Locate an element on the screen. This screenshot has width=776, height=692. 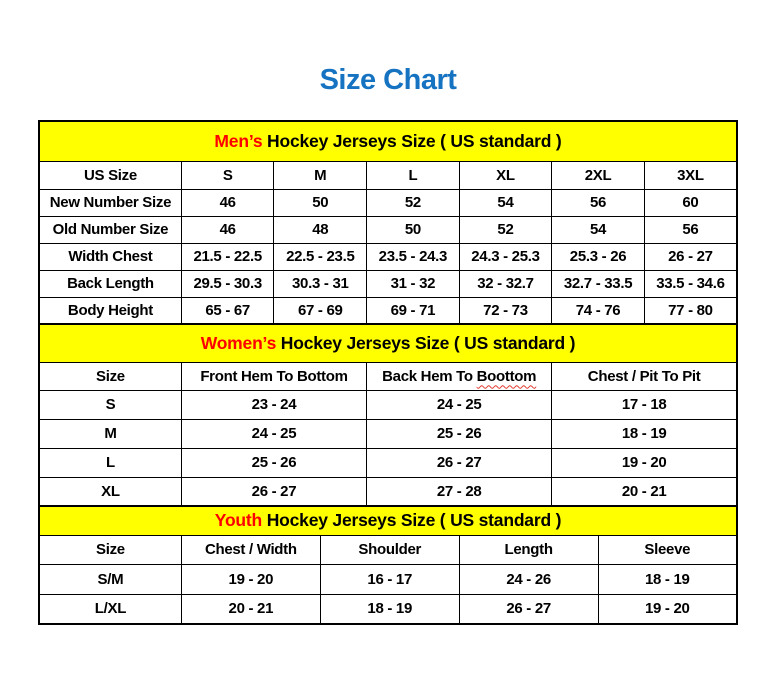
table-row-womens-m: M 24 - 25 25 - 26 18 - 19 is located at coordinates (388, 433).